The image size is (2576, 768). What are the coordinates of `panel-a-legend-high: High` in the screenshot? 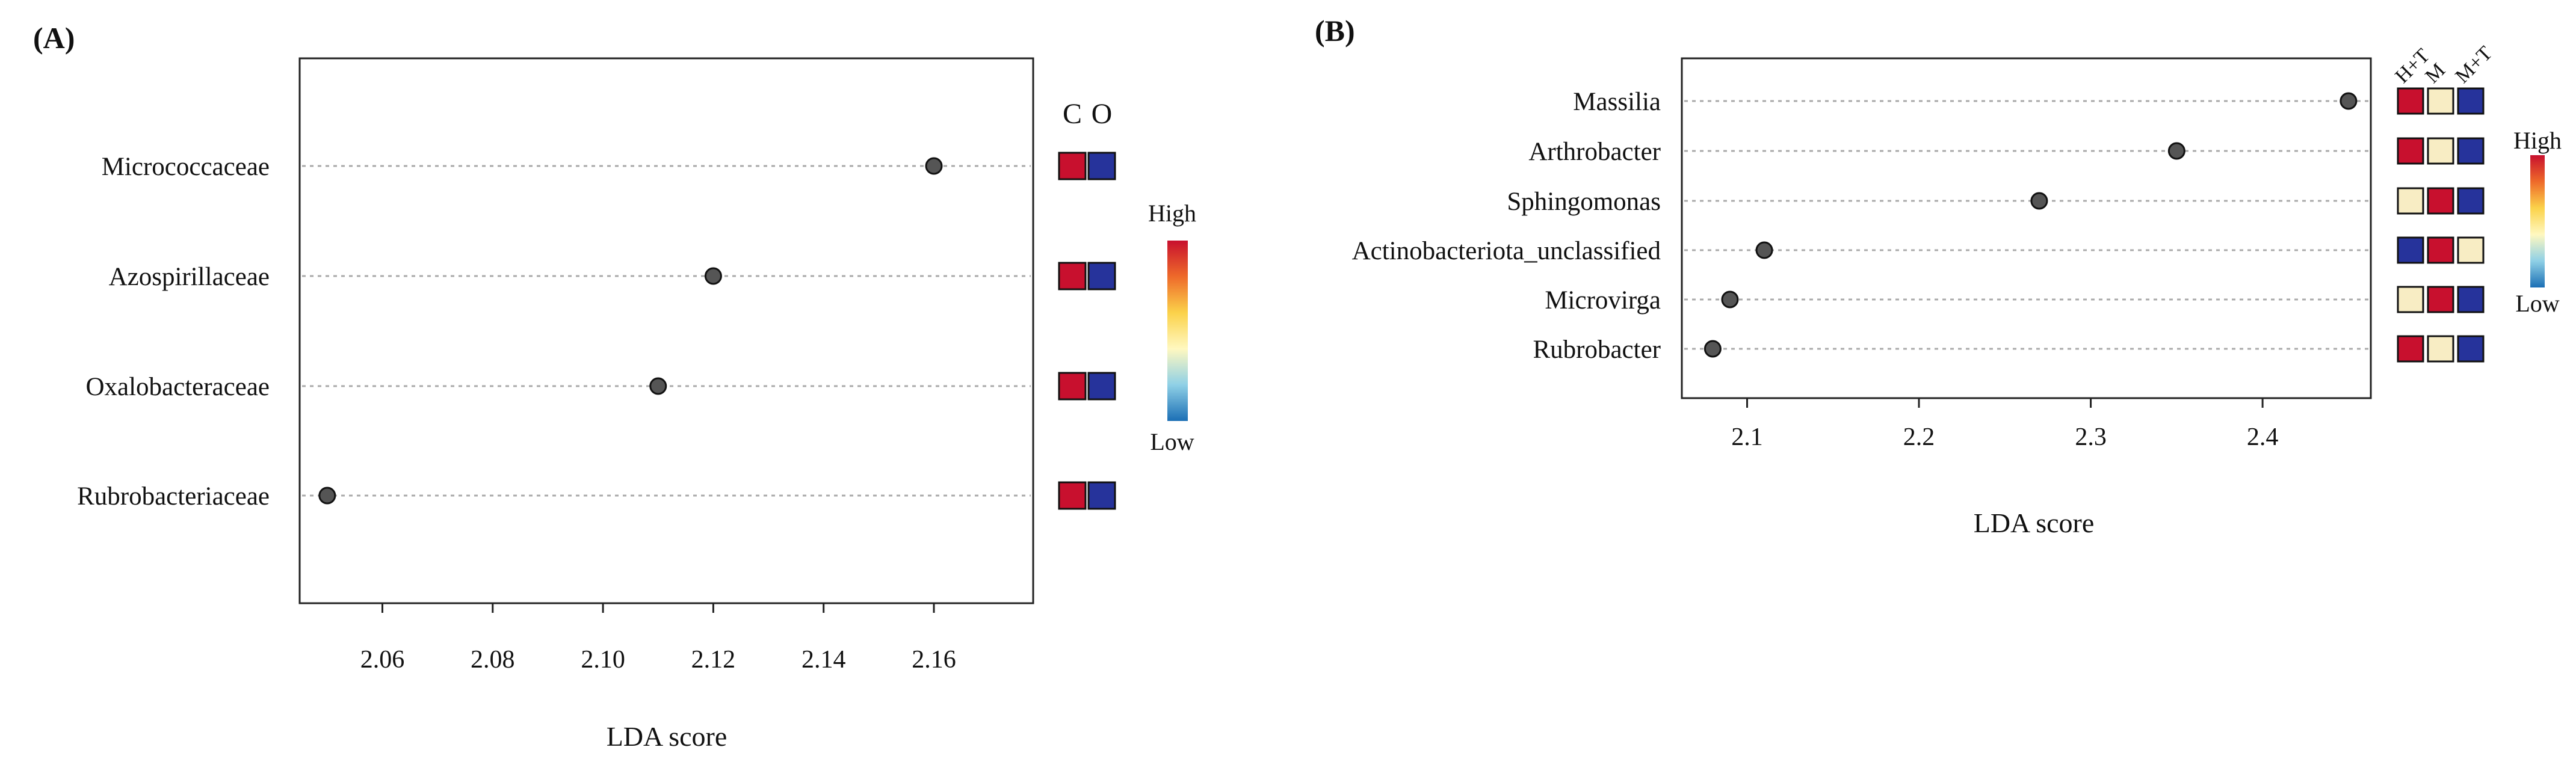 It's located at (1172, 214).